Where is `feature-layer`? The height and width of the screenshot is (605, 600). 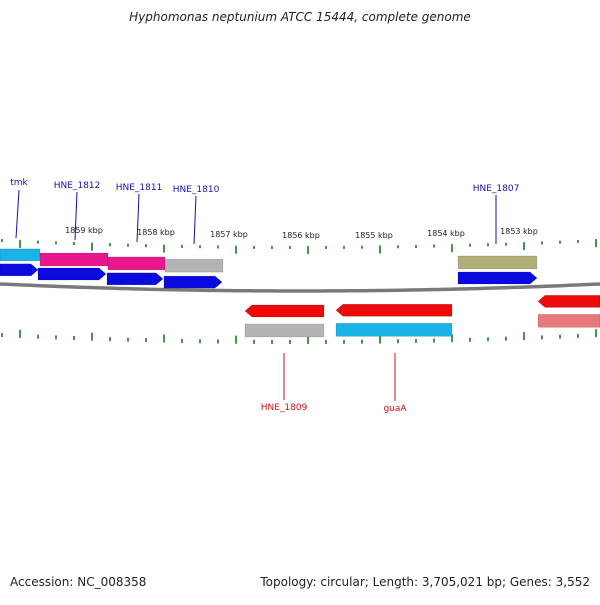
feature-layer is located at coordinates (300, 293).